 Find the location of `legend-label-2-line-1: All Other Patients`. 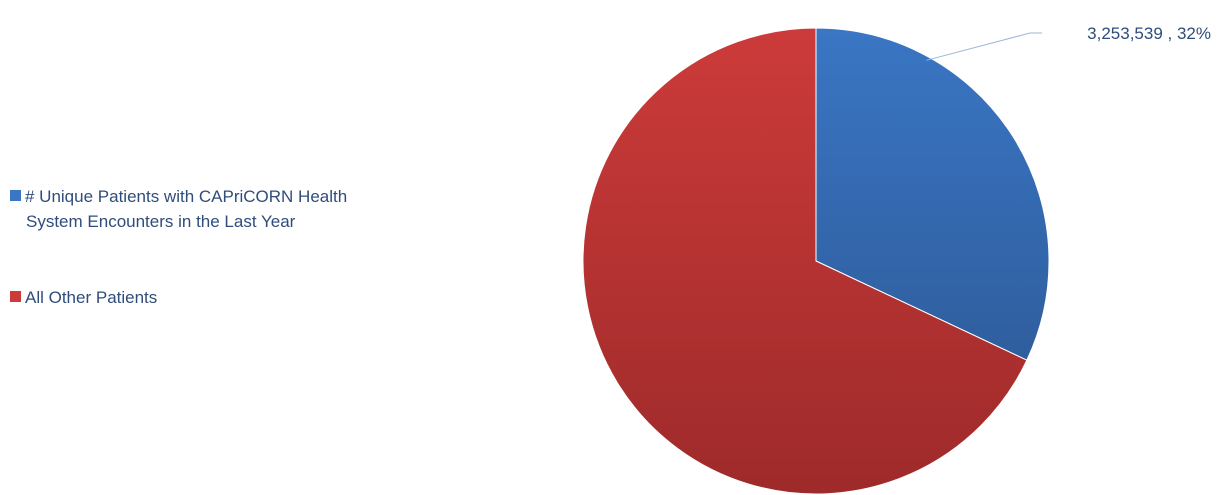

legend-label-2-line-1: All Other Patients is located at coordinates (91, 297).